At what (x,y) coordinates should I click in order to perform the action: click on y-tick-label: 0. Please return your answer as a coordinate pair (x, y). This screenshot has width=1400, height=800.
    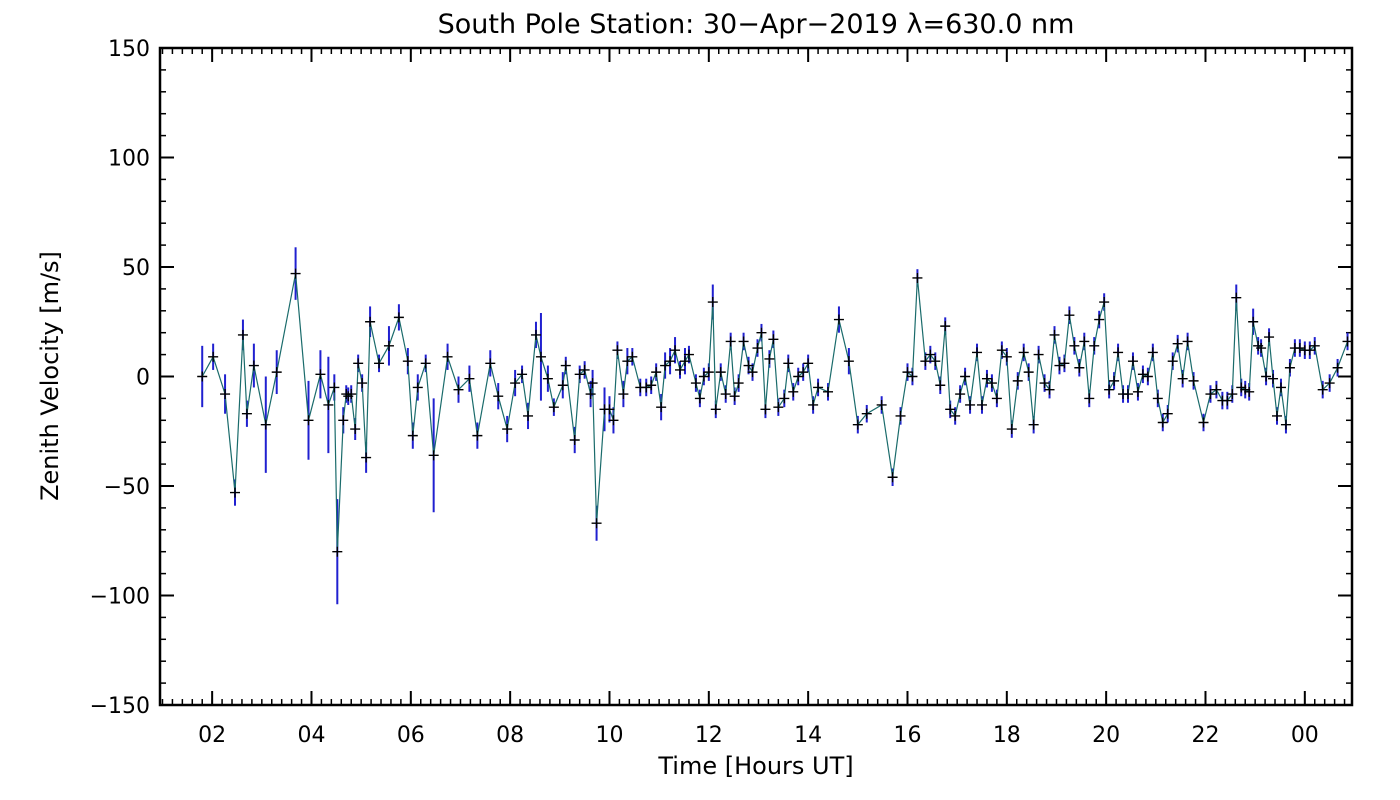
    Looking at the image, I should click on (143, 378).